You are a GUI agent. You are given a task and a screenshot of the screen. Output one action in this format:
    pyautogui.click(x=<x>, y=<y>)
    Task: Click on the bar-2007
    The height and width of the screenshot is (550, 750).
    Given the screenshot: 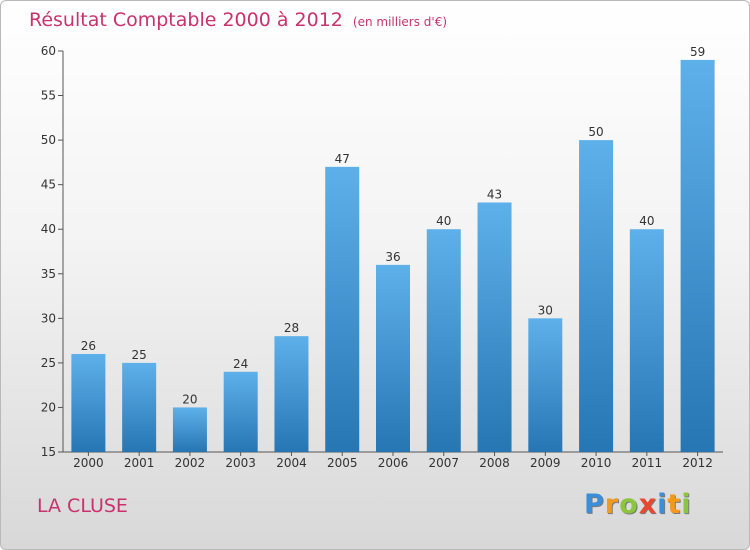 What is the action you would take?
    pyautogui.click(x=443, y=340)
    